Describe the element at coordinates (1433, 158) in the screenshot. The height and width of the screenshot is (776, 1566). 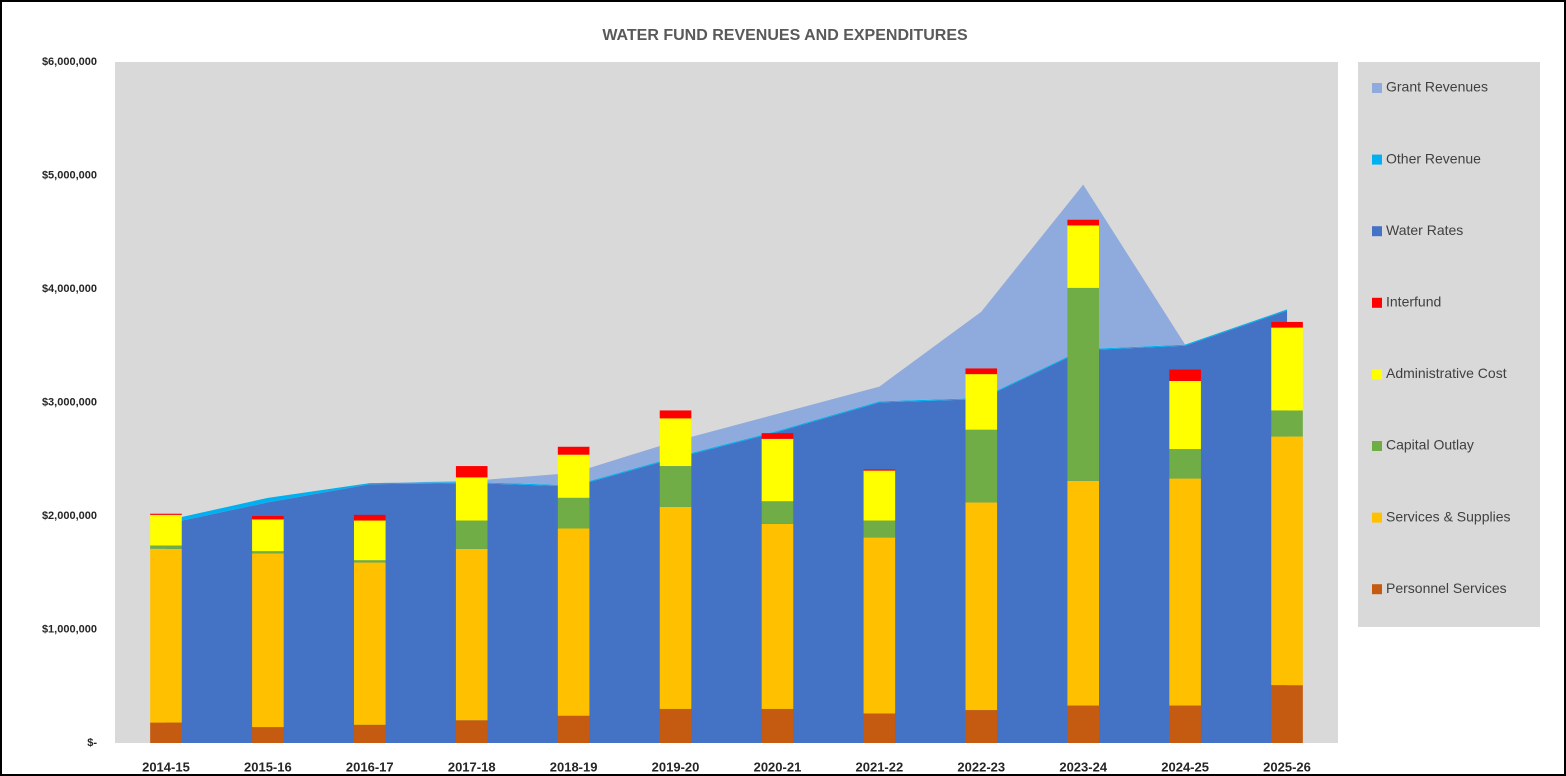
I see `legend-label: Other Revenue` at that location.